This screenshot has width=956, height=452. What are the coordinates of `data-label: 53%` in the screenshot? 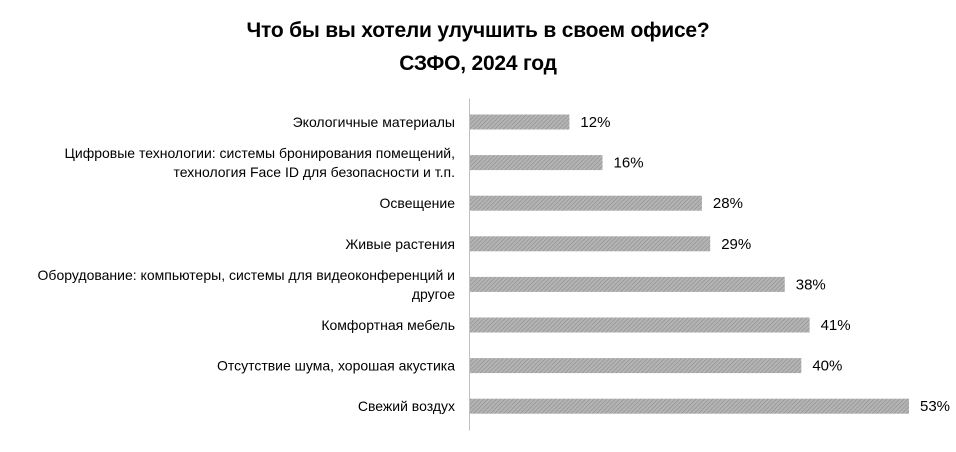 It's located at (935, 406).